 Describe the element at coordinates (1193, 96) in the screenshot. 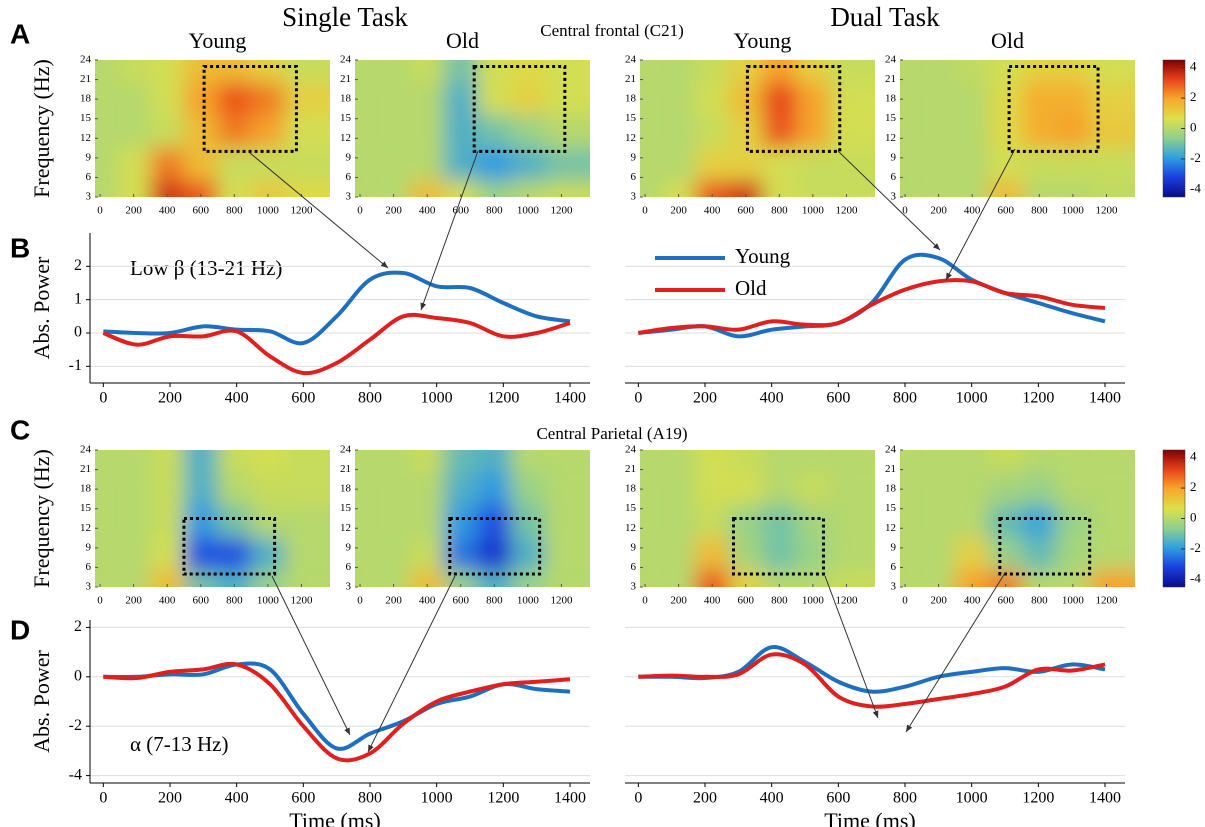

I see `colorbar-tick-label: 2` at that location.